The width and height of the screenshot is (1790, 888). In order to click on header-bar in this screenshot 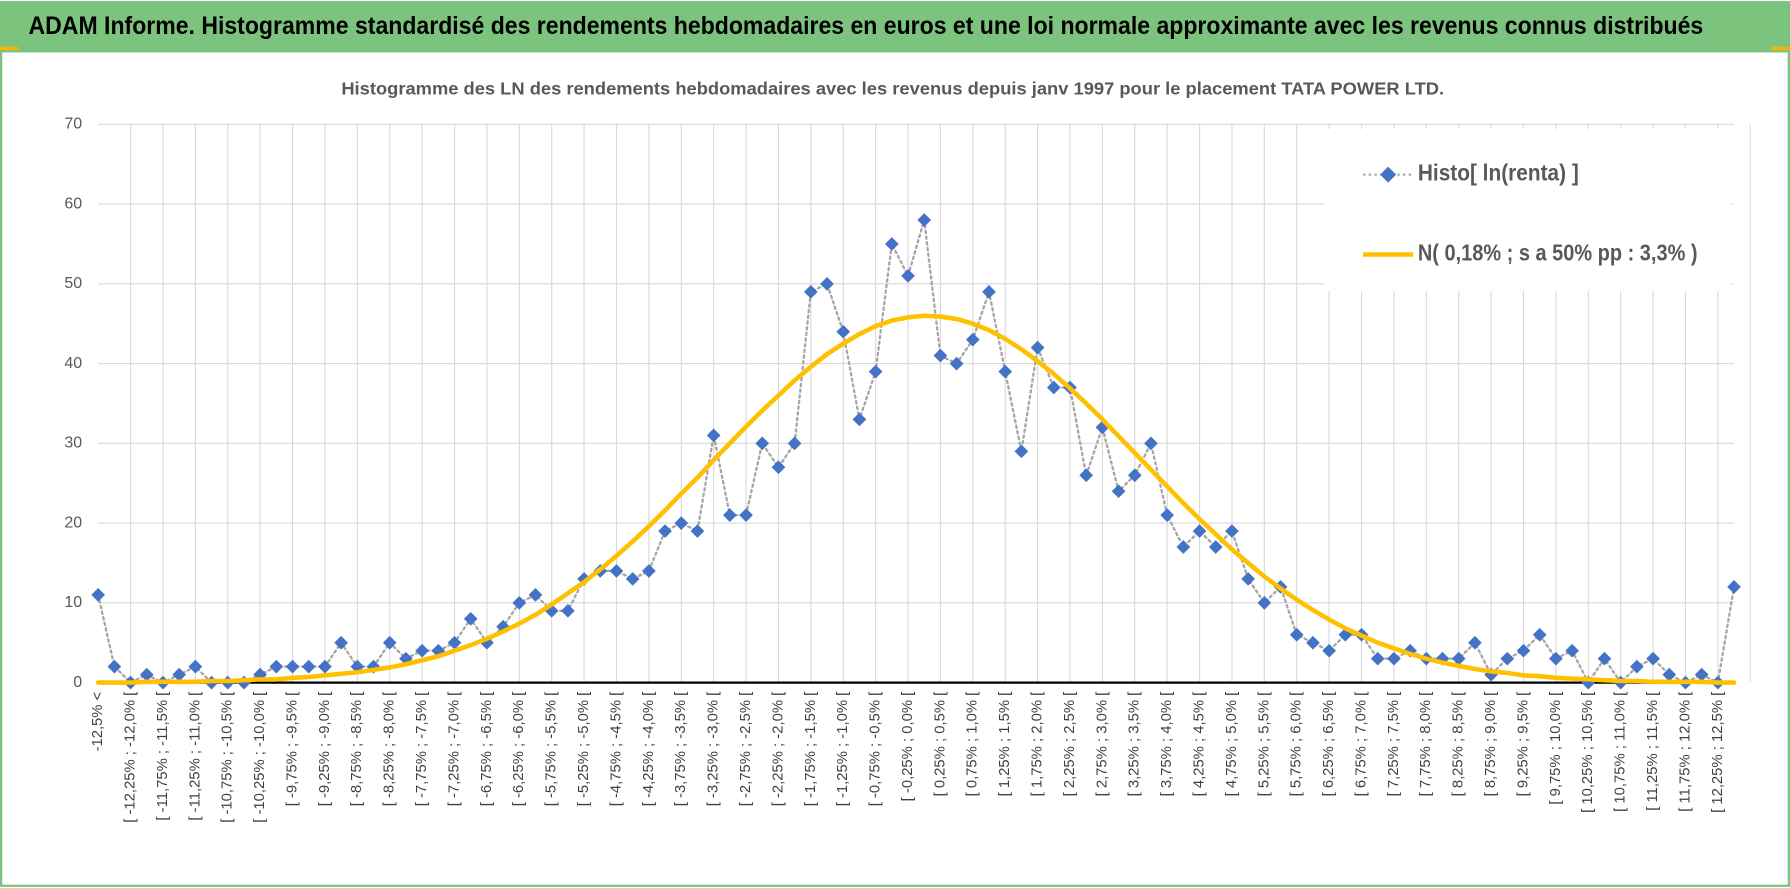, I will do `click(895, 26)`.